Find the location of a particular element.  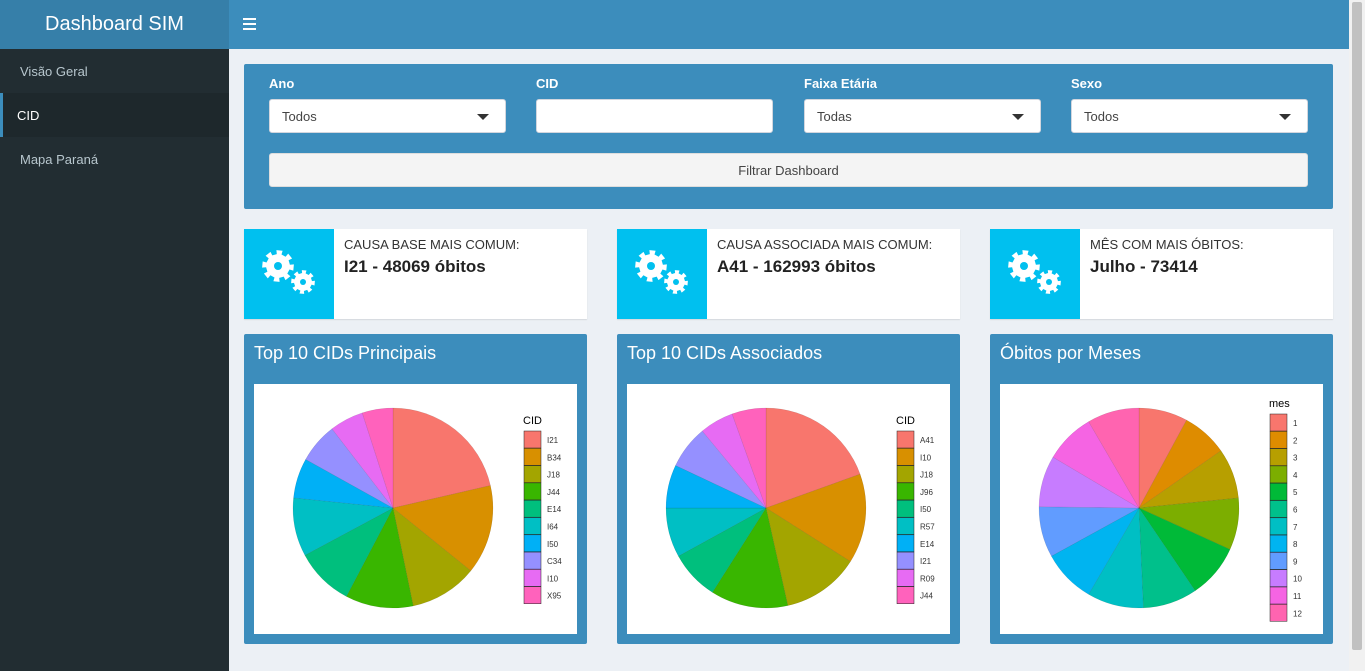

legend-swatch-J96 is located at coordinates (905, 491).